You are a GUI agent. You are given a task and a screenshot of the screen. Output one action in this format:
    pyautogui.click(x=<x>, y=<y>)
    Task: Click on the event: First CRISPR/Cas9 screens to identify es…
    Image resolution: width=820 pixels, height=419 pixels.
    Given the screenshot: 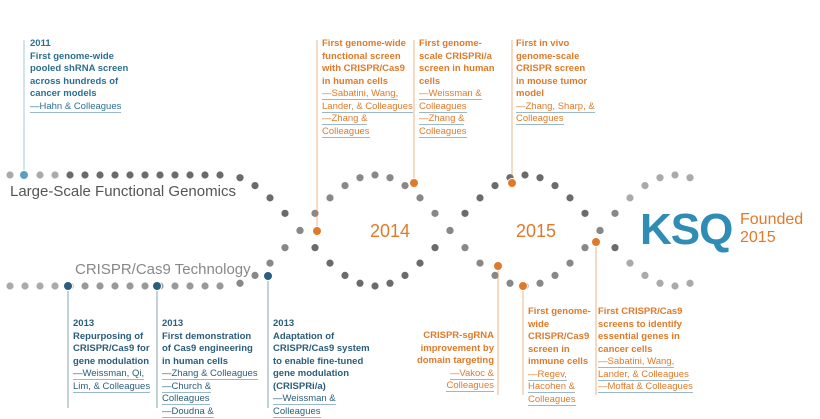 What is the action you would take?
    pyautogui.click(x=650, y=350)
    